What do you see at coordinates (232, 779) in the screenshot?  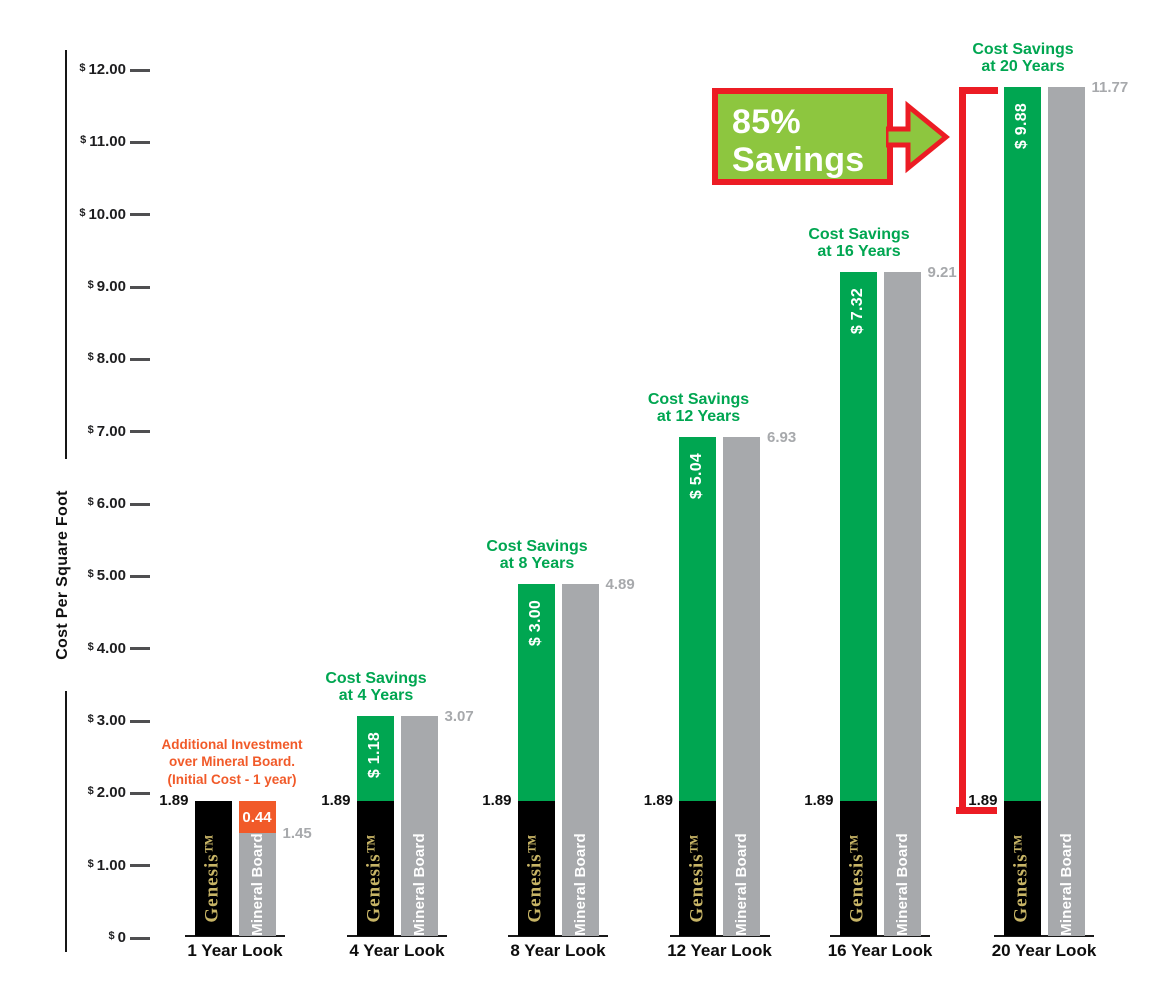 I see `group-annotation-line: (Initial Cost - 1 year)` at bounding box center [232, 779].